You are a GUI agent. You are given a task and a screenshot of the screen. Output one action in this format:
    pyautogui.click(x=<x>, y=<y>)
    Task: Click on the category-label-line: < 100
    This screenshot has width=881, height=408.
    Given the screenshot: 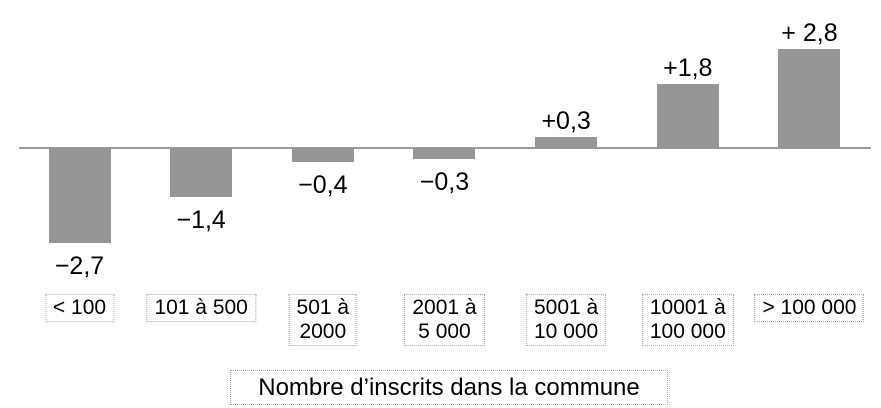 What is the action you would take?
    pyautogui.click(x=79, y=307)
    